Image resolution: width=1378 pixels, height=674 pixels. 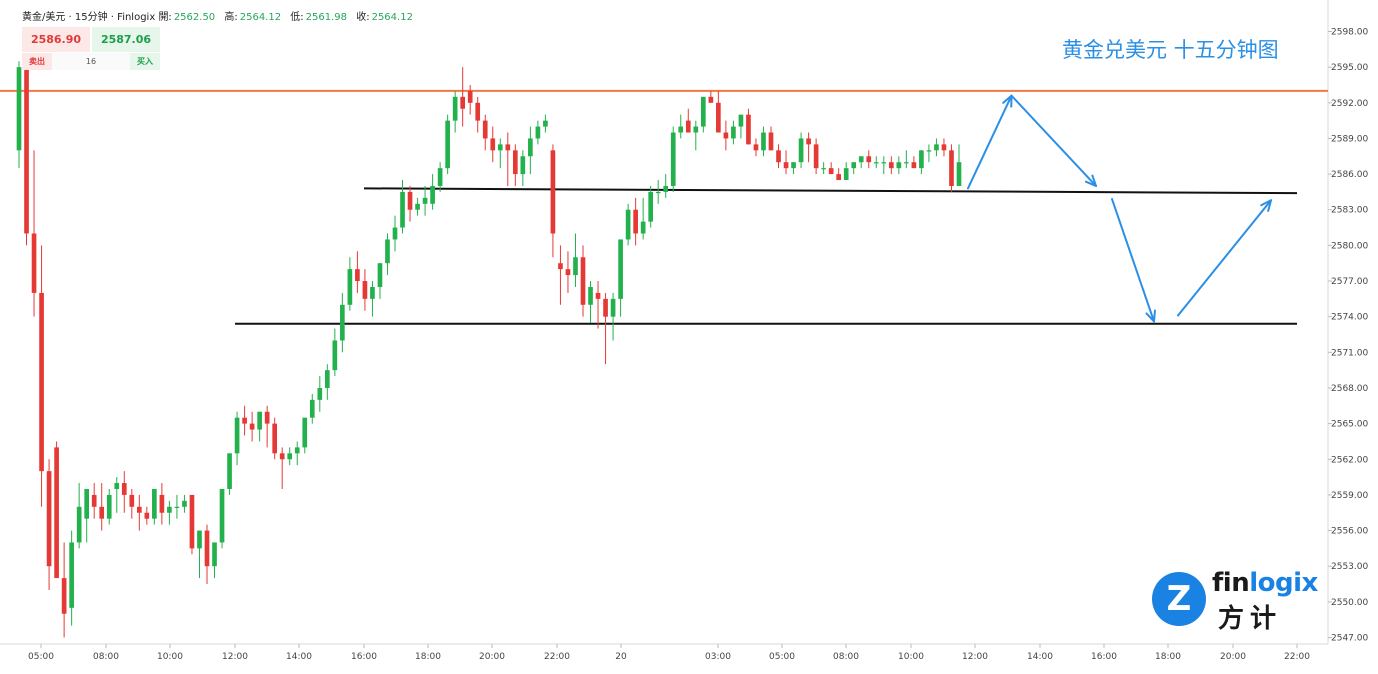 What do you see at coordinates (235, 657) in the screenshot?
I see `x-tick-label: 12:00` at bounding box center [235, 657].